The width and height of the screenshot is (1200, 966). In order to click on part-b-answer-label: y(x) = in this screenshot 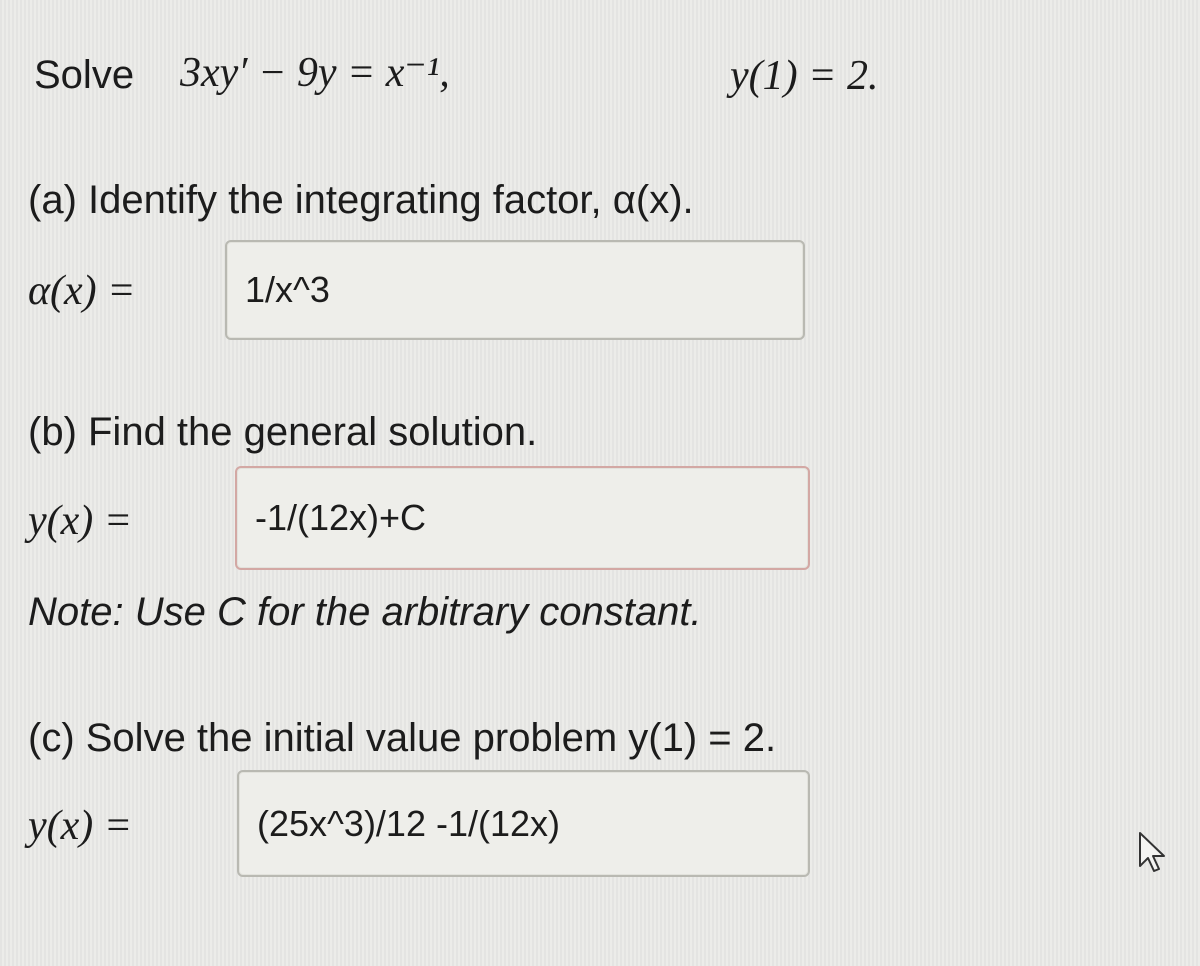, I will do `click(80, 521)`.